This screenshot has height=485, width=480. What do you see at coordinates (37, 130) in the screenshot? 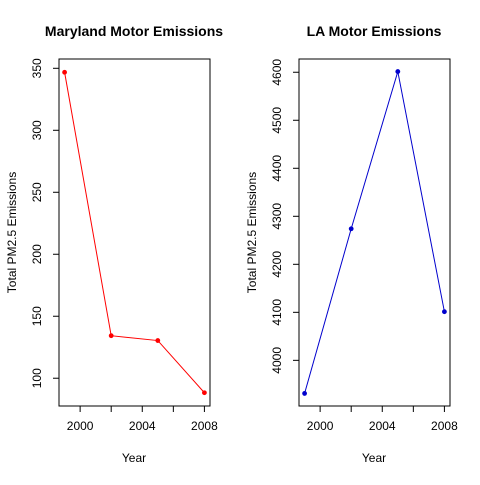
I see `y-tick-label: 300` at bounding box center [37, 130].